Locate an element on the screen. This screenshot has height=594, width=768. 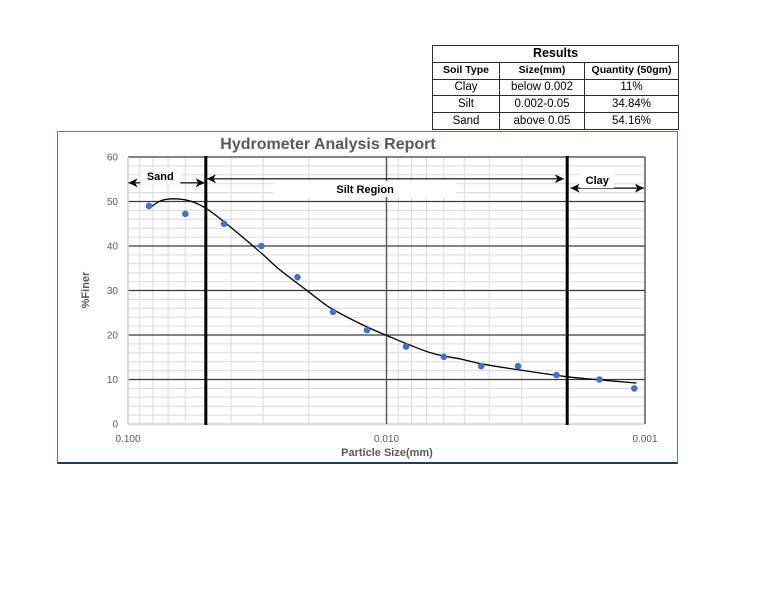
size-cell: 0.002-0.05 is located at coordinates (542, 104).